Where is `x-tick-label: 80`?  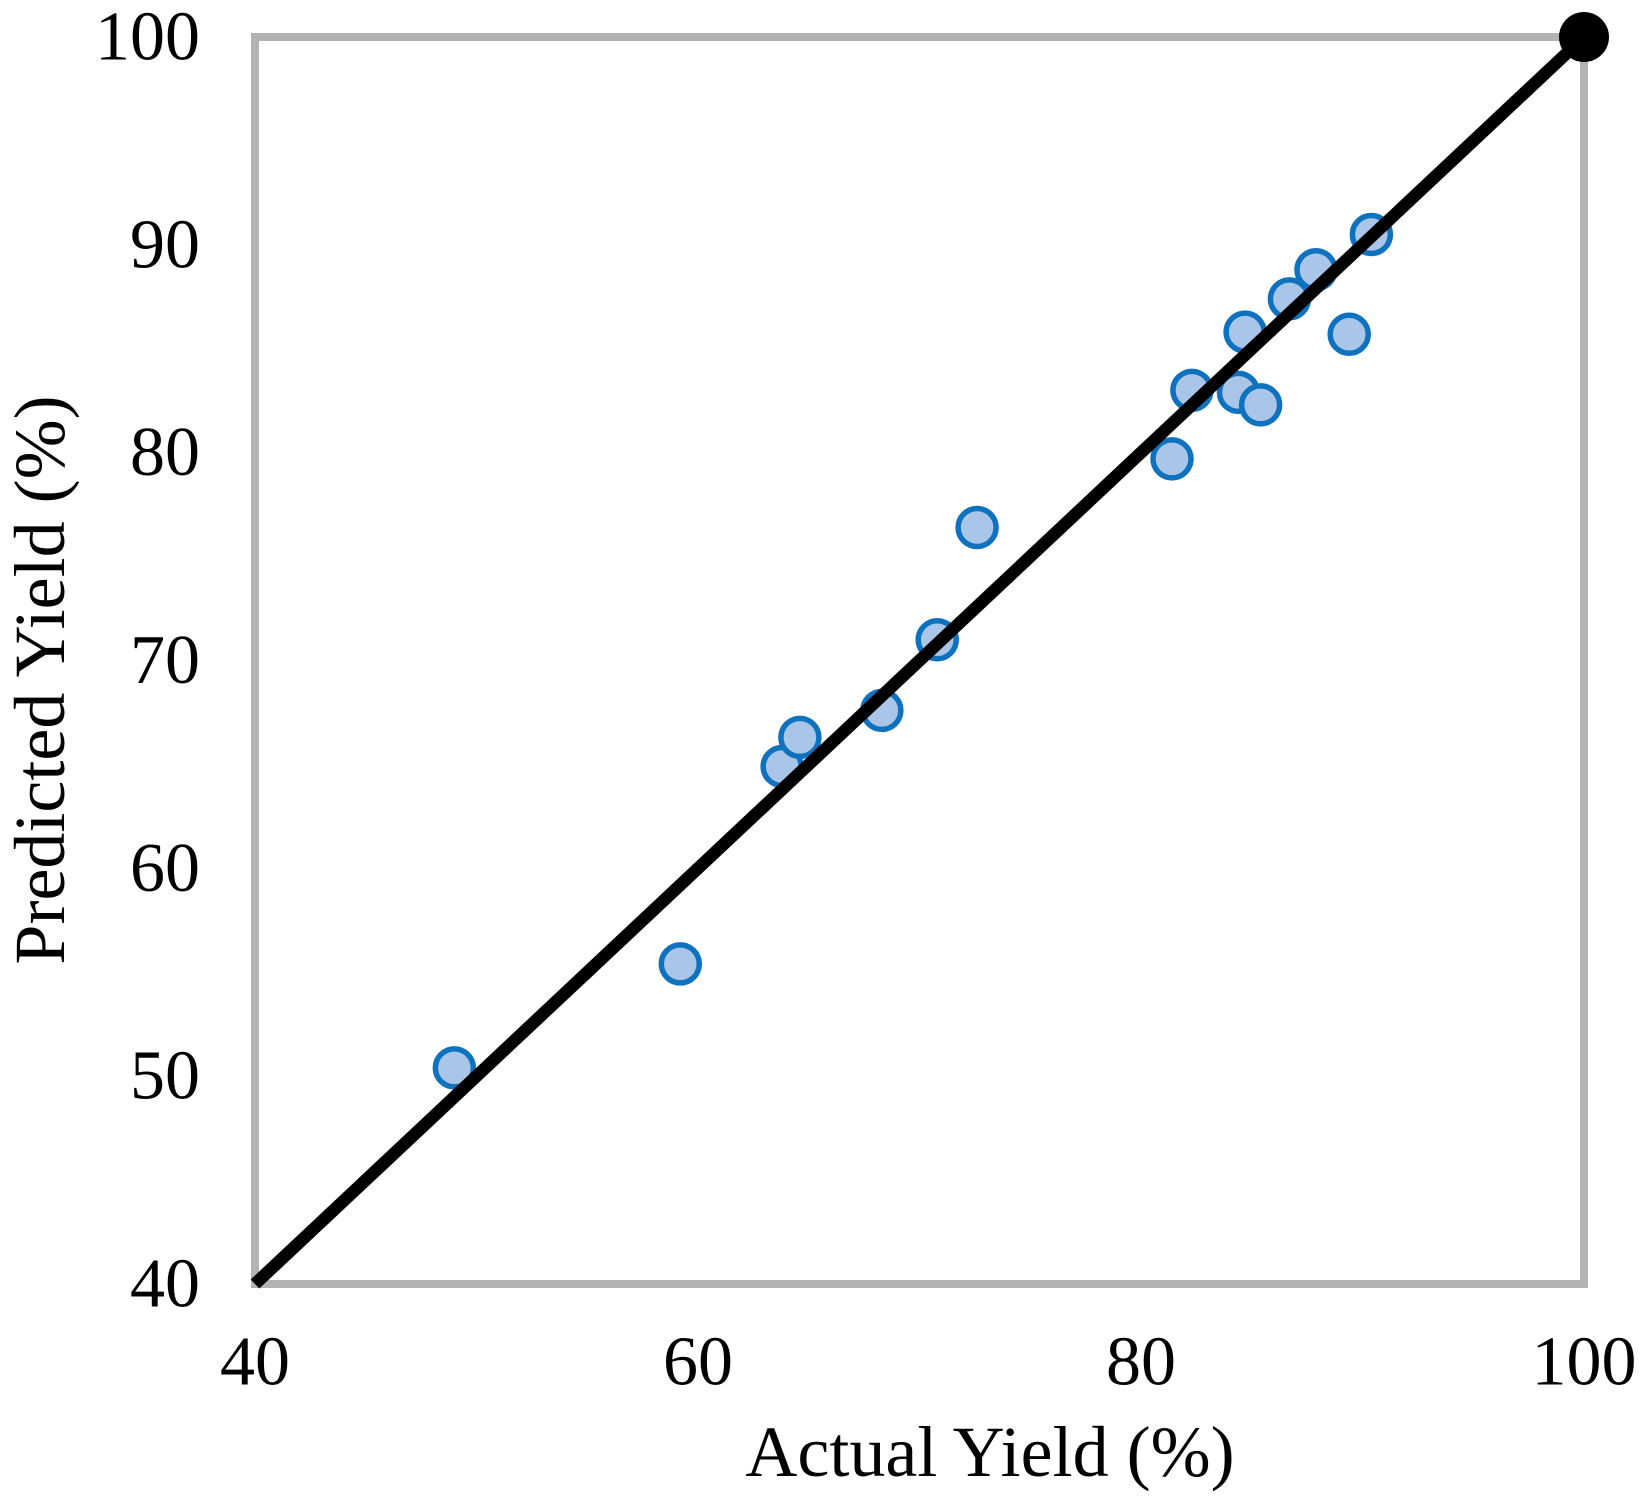
x-tick-label: 80 is located at coordinates (1141, 1362).